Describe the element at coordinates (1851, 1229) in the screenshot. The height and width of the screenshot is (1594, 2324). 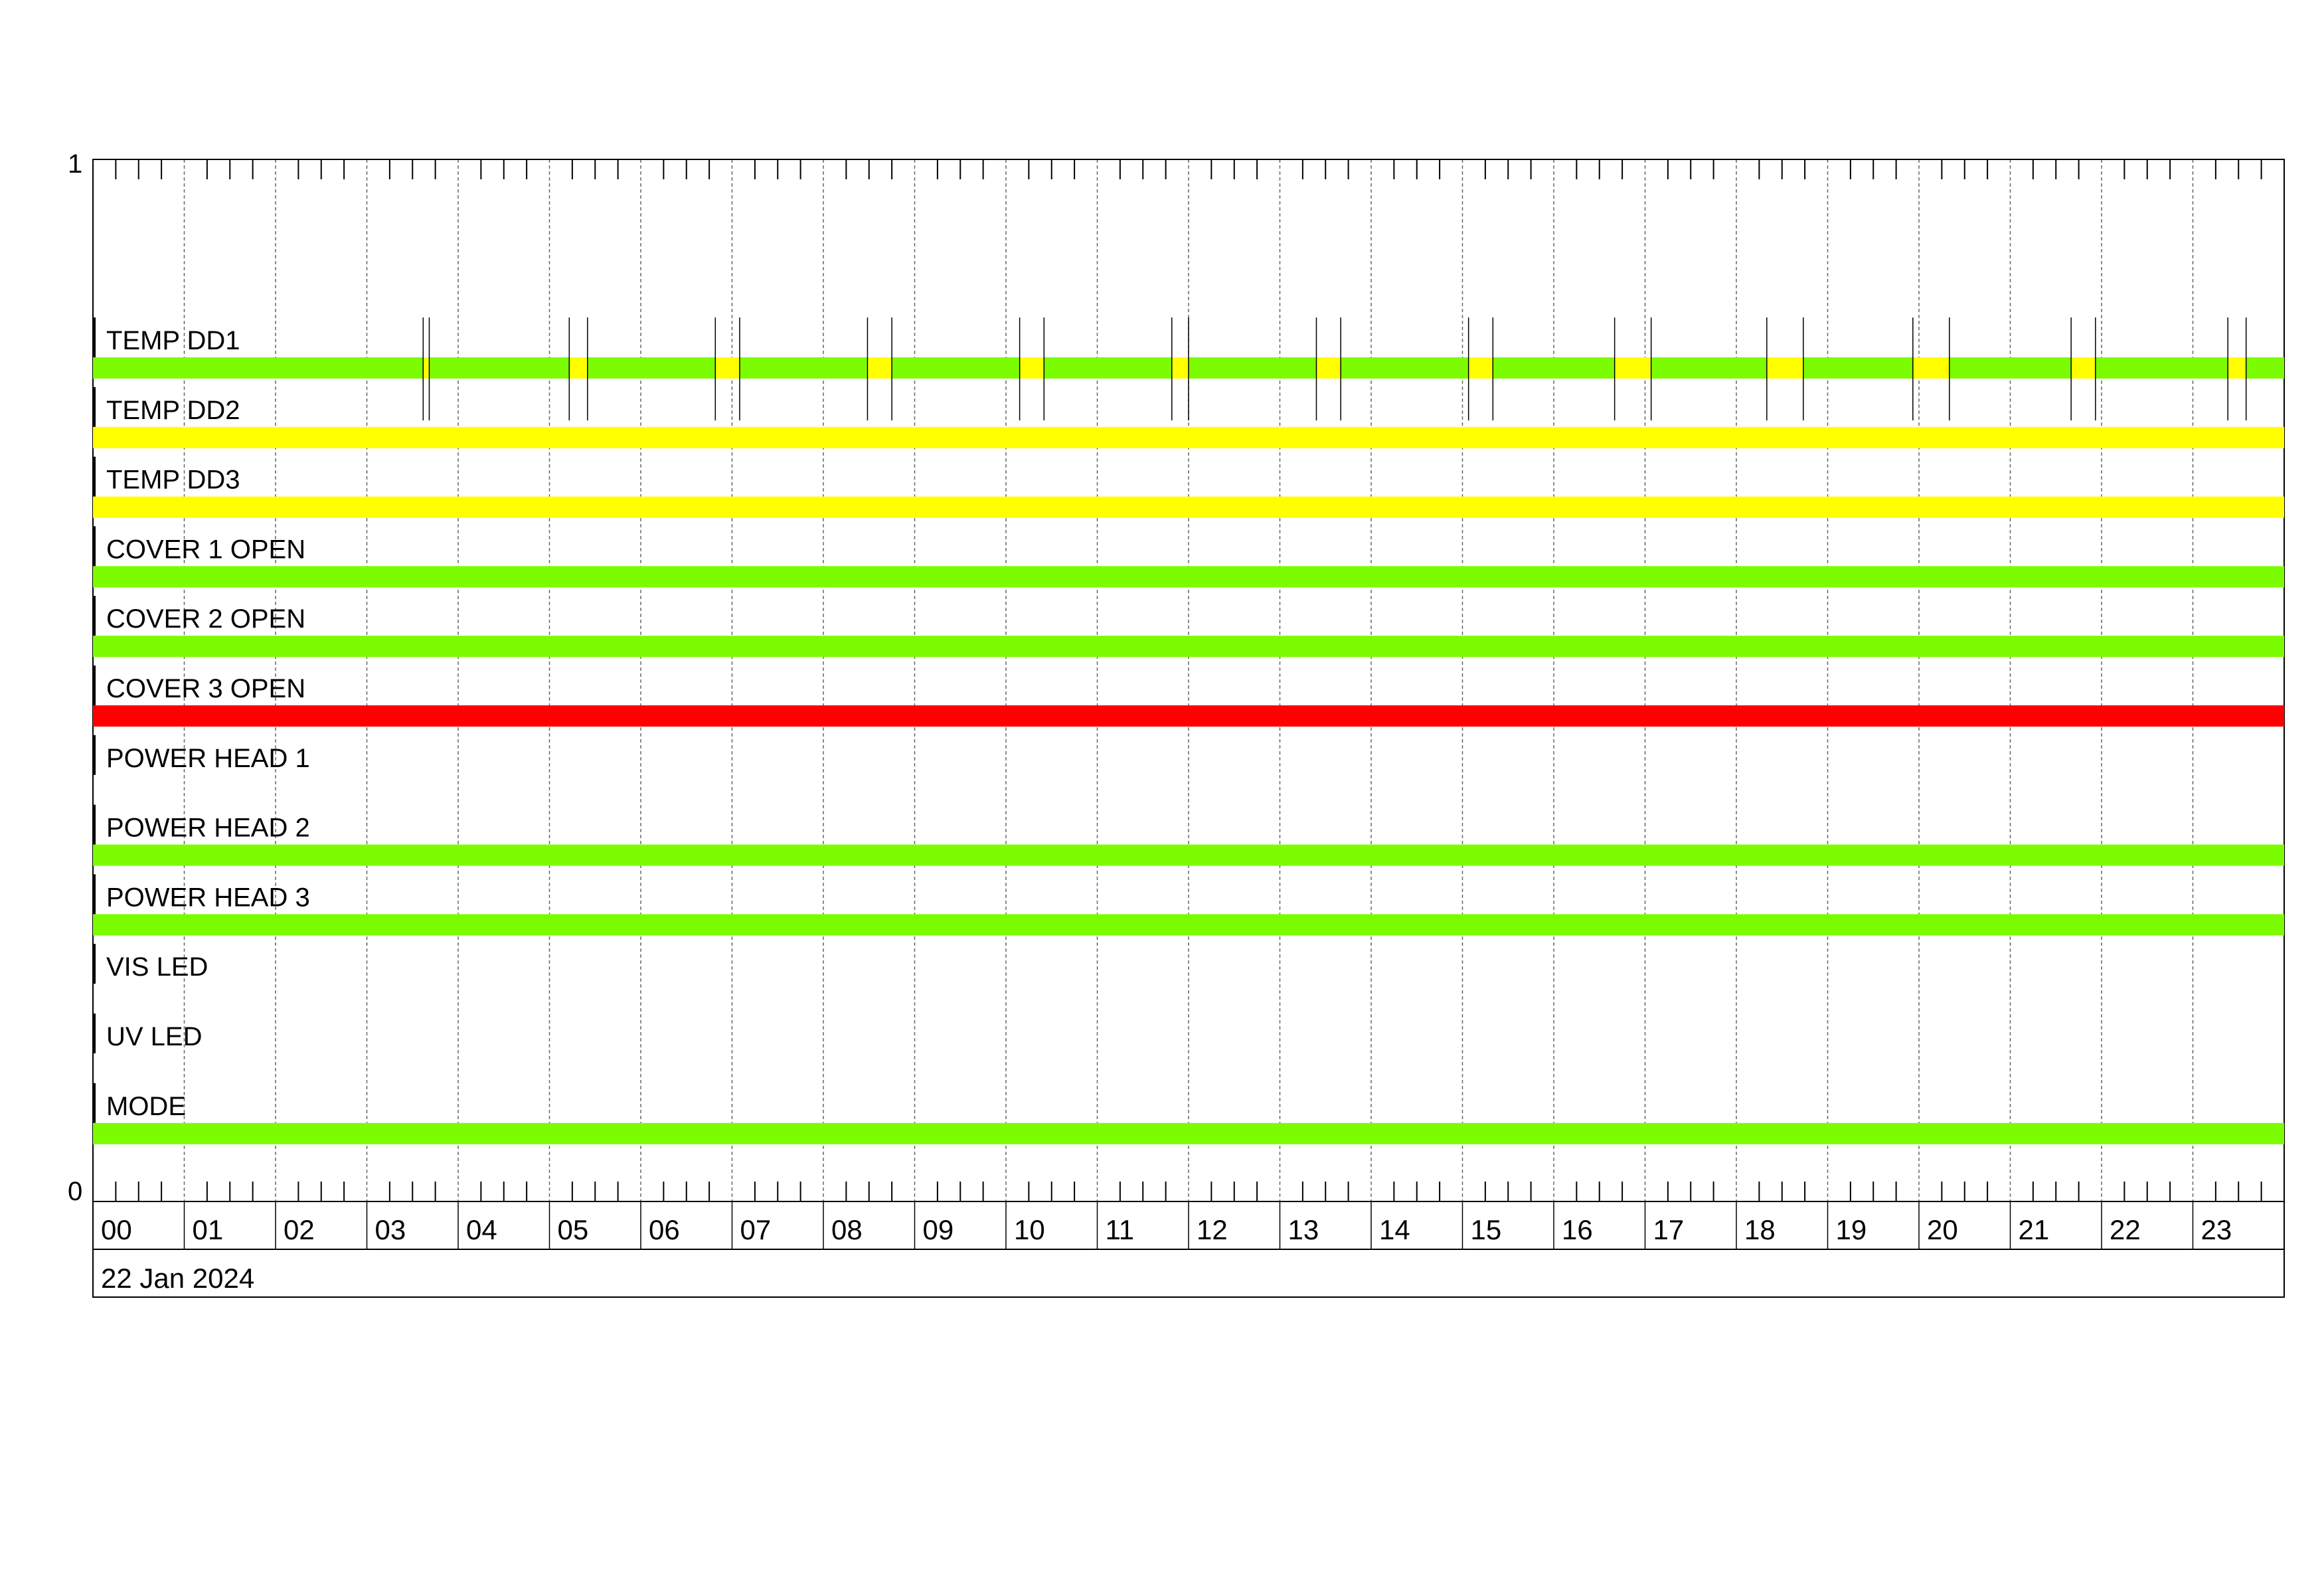
I see `x-tick-label: 19` at that location.